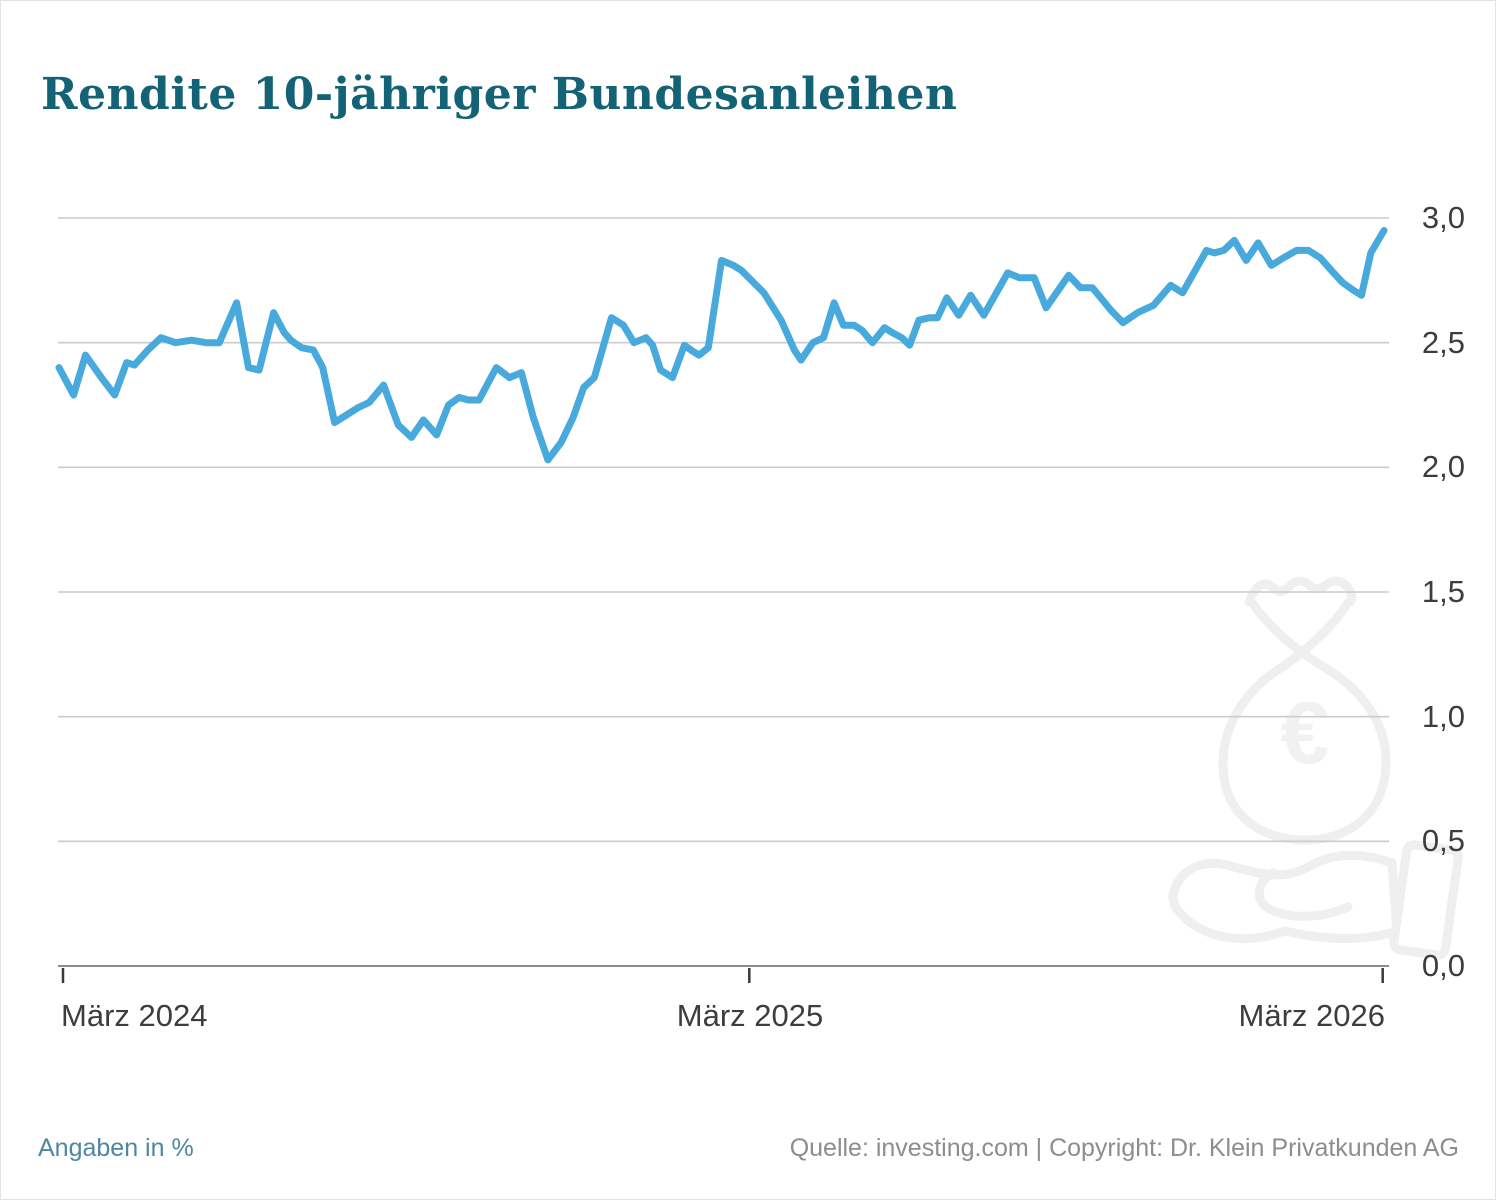 Image resolution: width=1496 pixels, height=1200 pixels. I want to click on y-axis-label-0-0: 0,0, so click(1443, 965).